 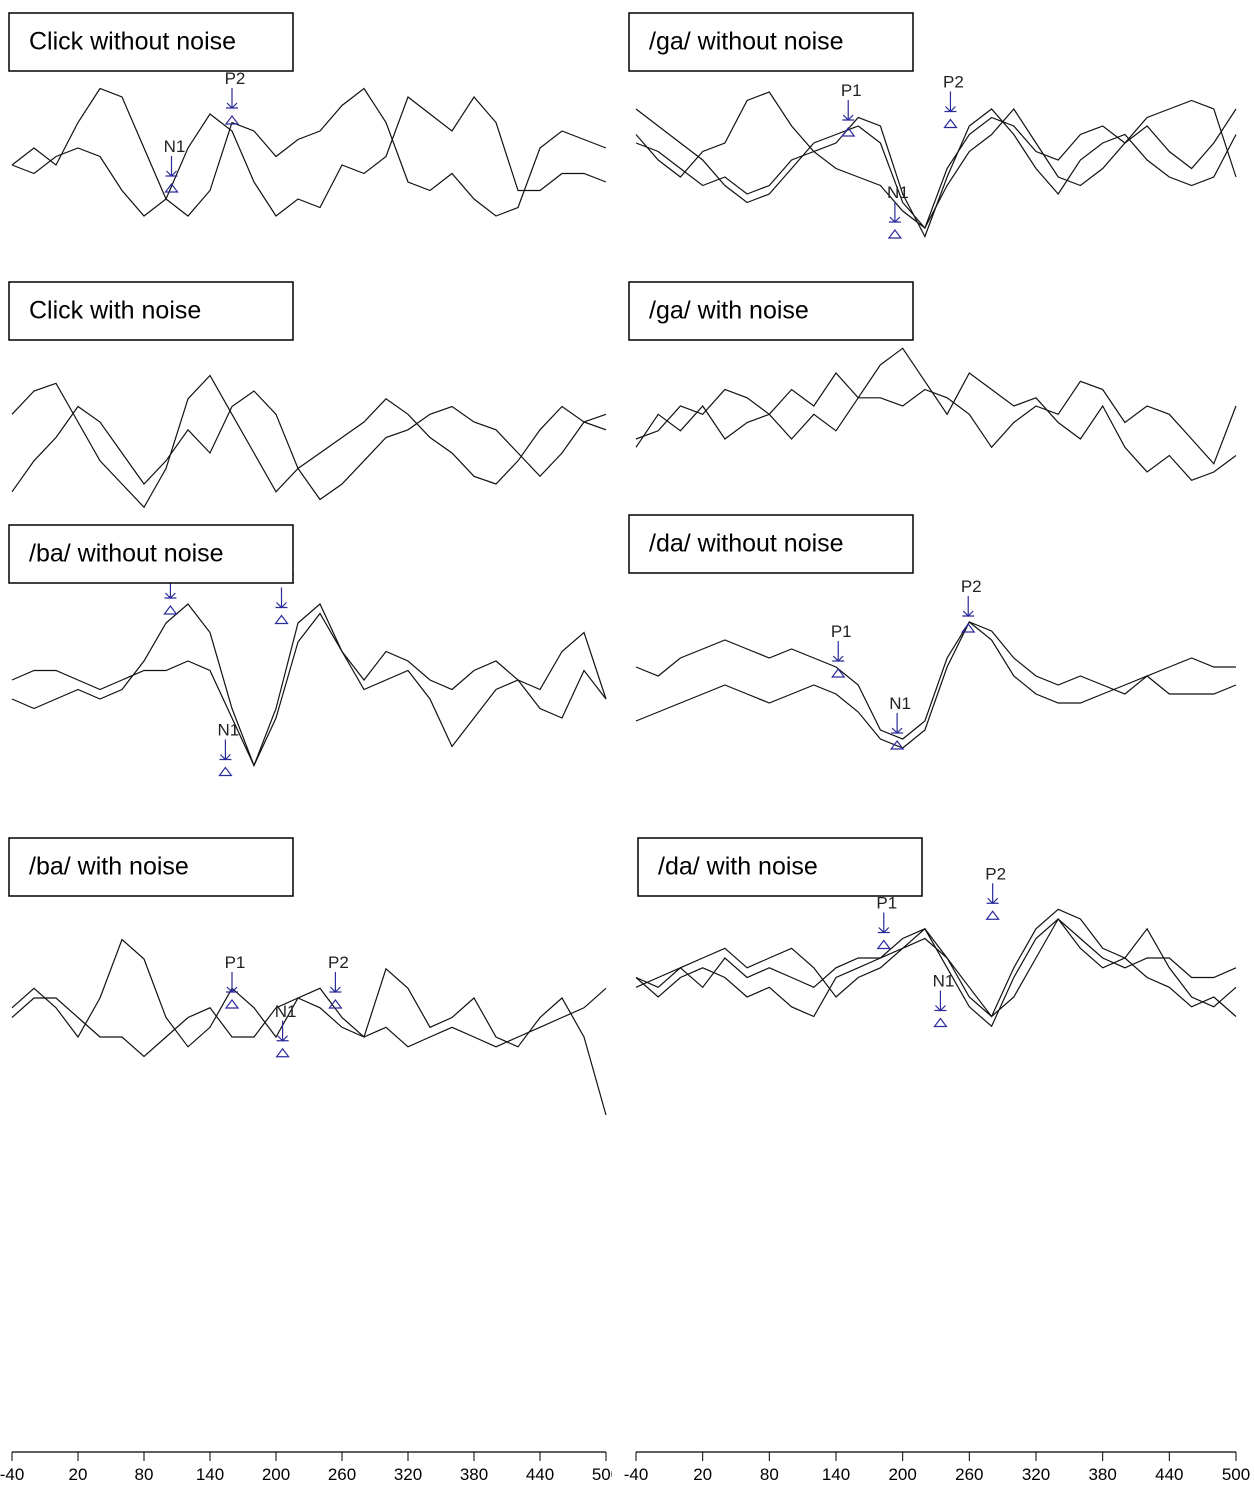 What do you see at coordinates (109, 867) in the screenshot?
I see `panel-title: /ba/ with noise` at bounding box center [109, 867].